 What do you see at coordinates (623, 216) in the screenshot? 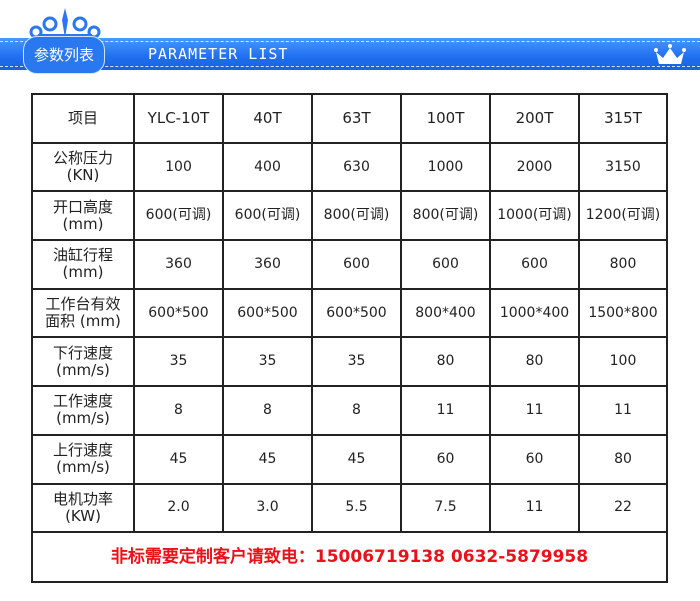
I see `table-cell: 1200(可调)` at bounding box center [623, 216].